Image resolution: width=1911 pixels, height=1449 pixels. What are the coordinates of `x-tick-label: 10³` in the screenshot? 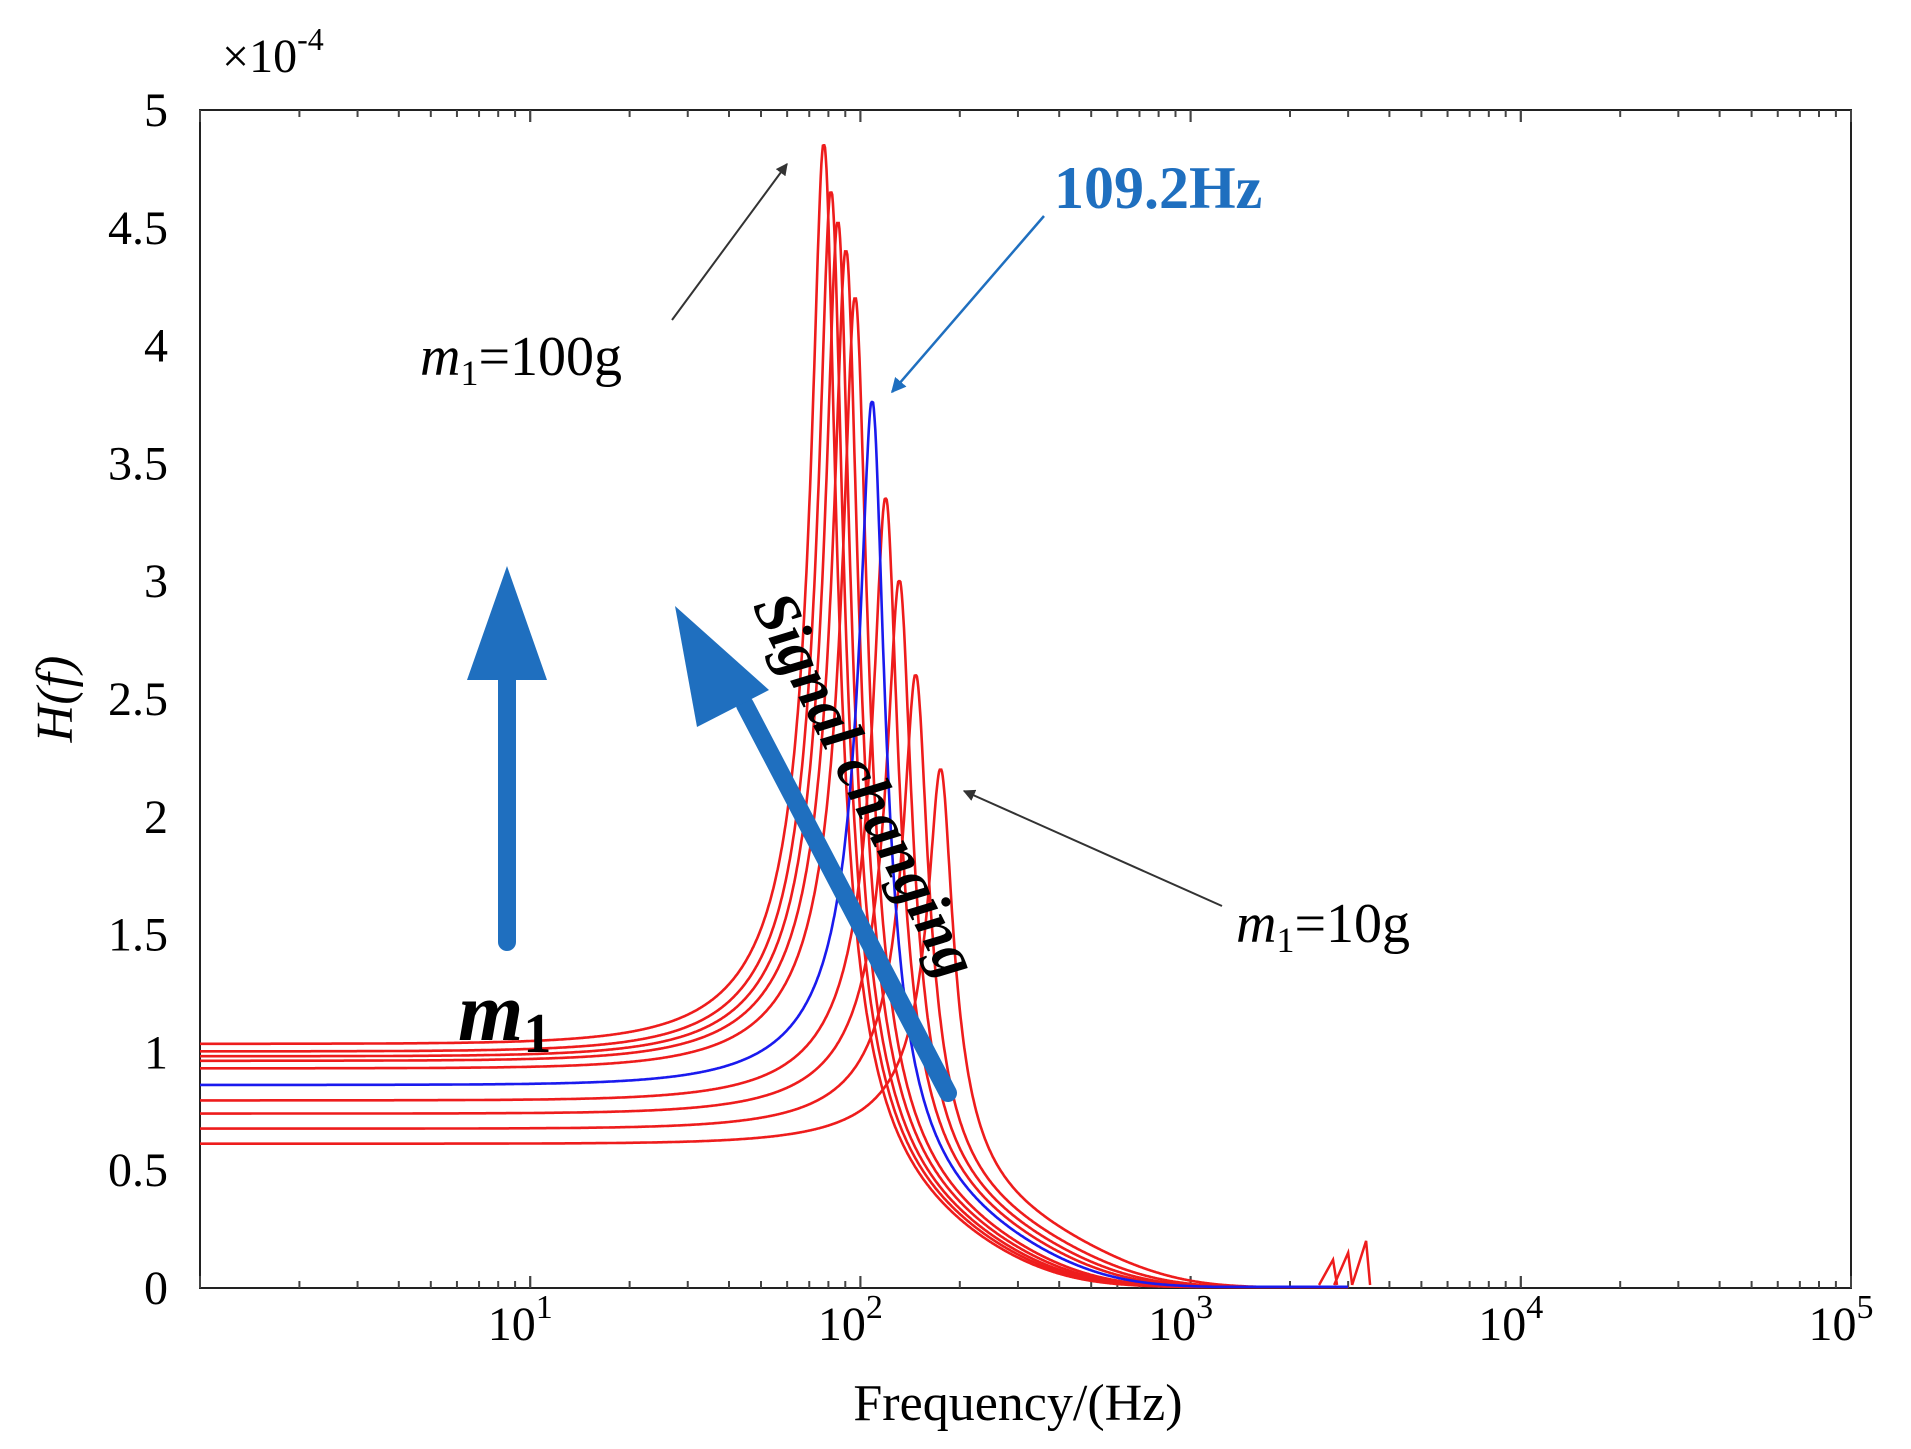 It's located at (1180, 1320).